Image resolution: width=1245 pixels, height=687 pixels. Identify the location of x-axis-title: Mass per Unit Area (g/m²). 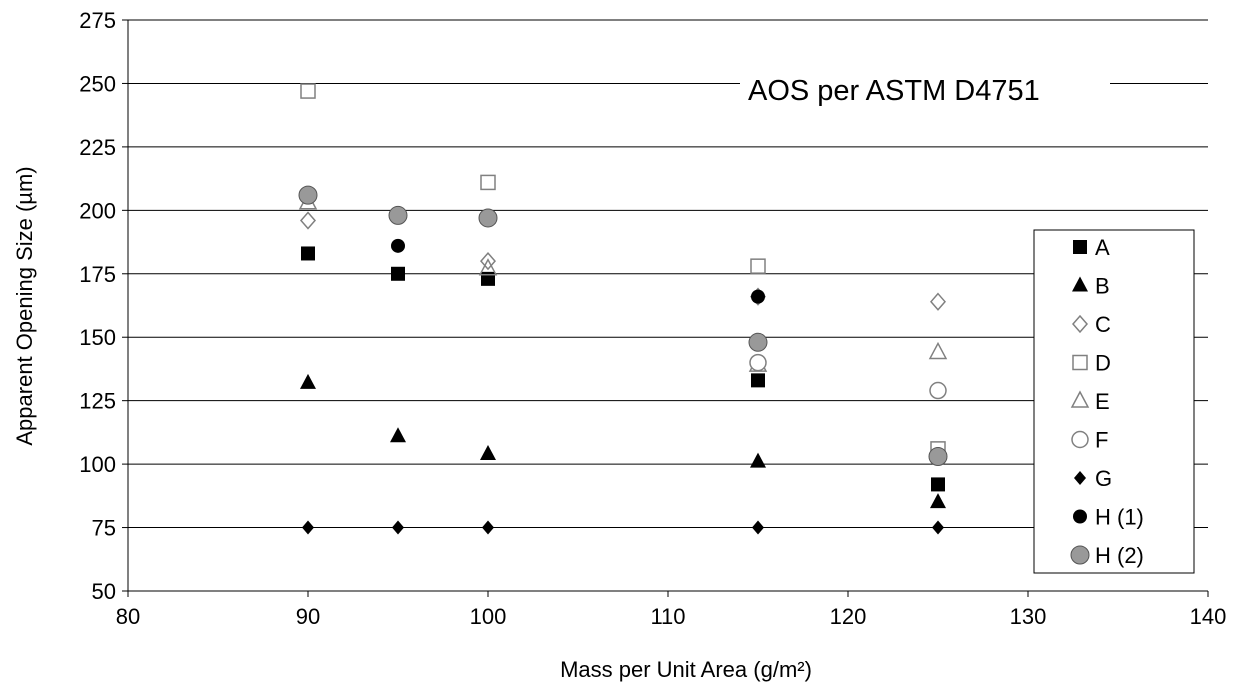
(686, 669).